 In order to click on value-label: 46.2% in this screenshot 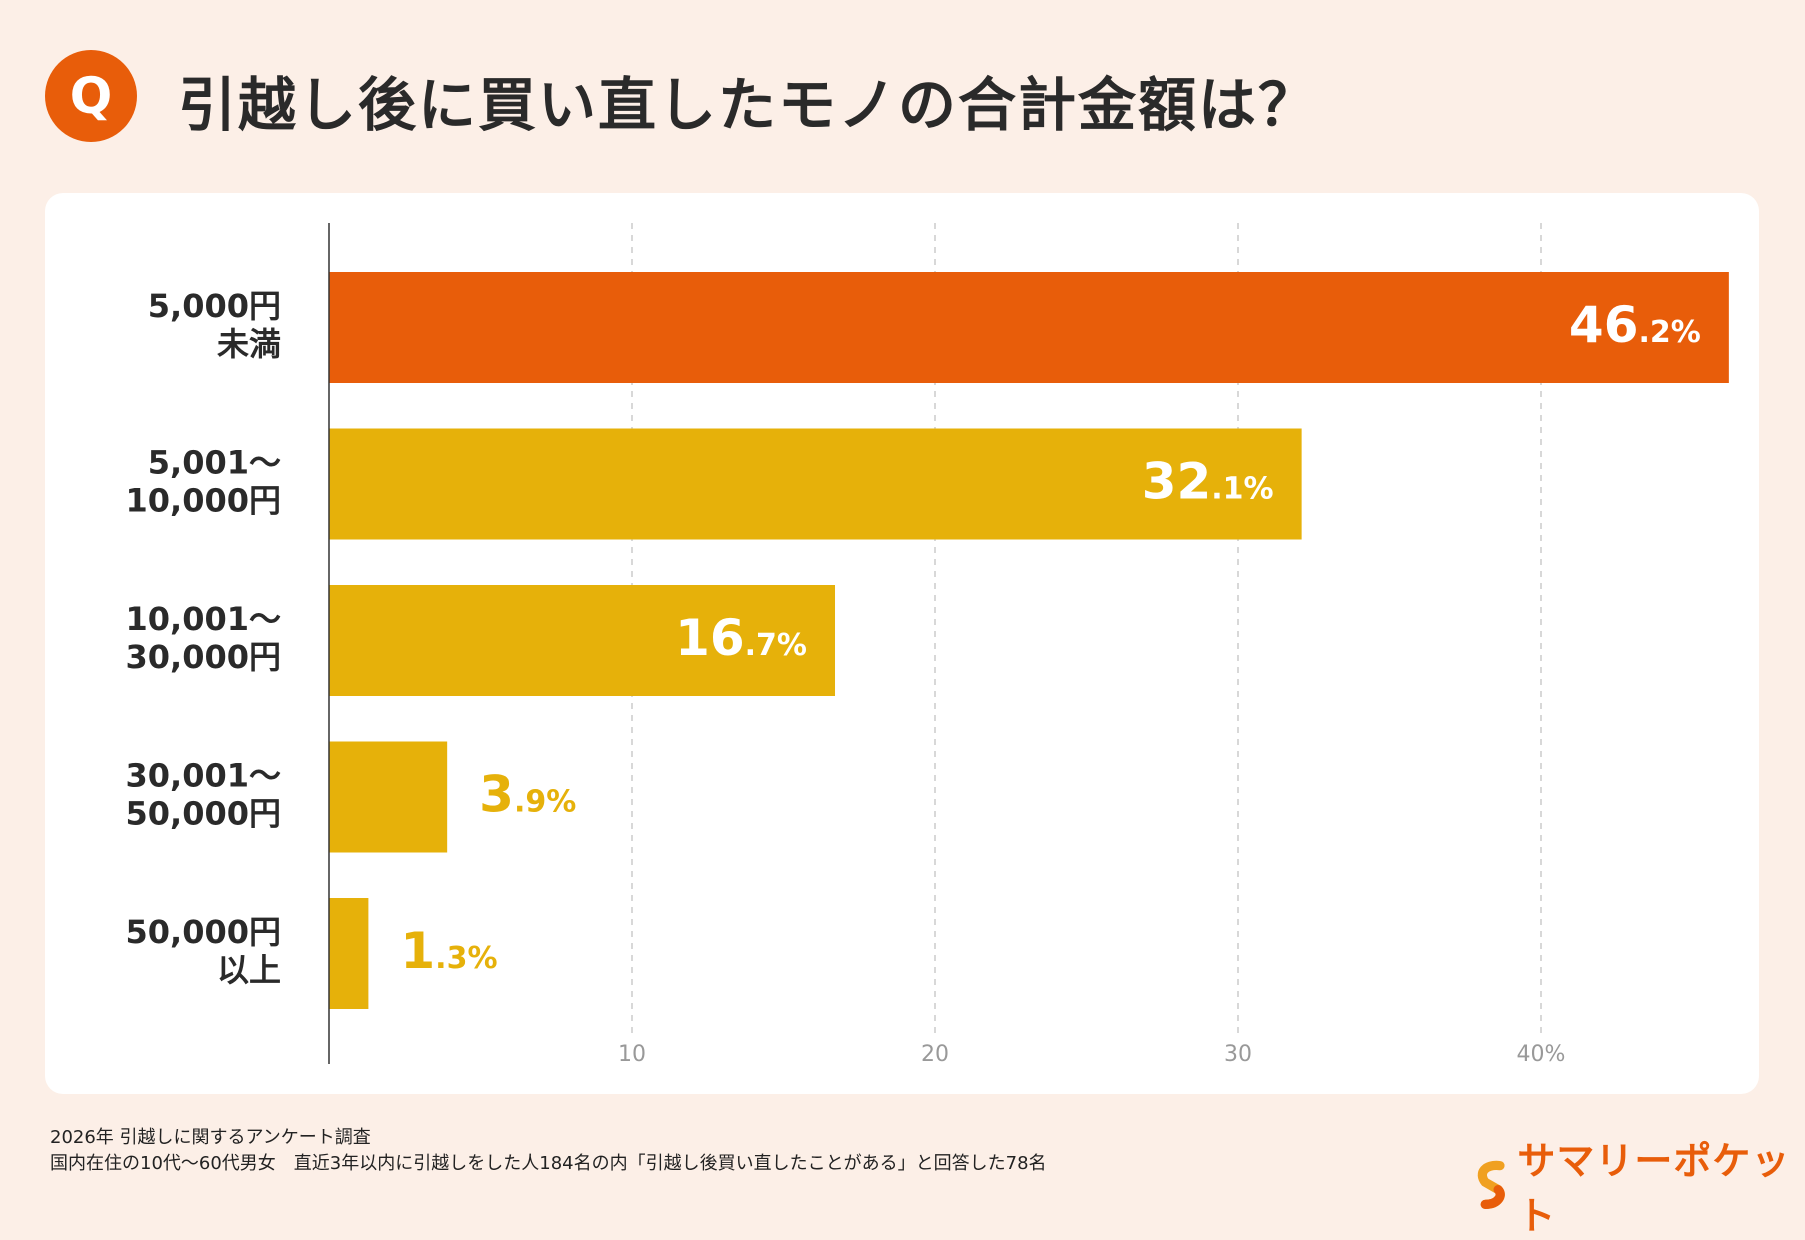, I will do `click(1635, 325)`.